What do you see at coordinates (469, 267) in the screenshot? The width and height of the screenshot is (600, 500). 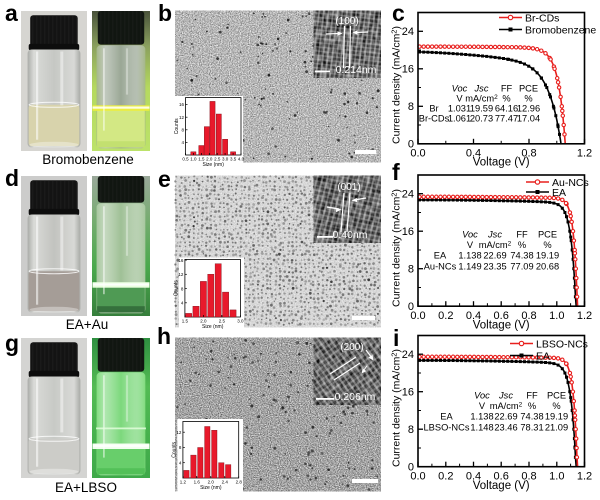 I see `svg-text: 1.149` at bounding box center [469, 267].